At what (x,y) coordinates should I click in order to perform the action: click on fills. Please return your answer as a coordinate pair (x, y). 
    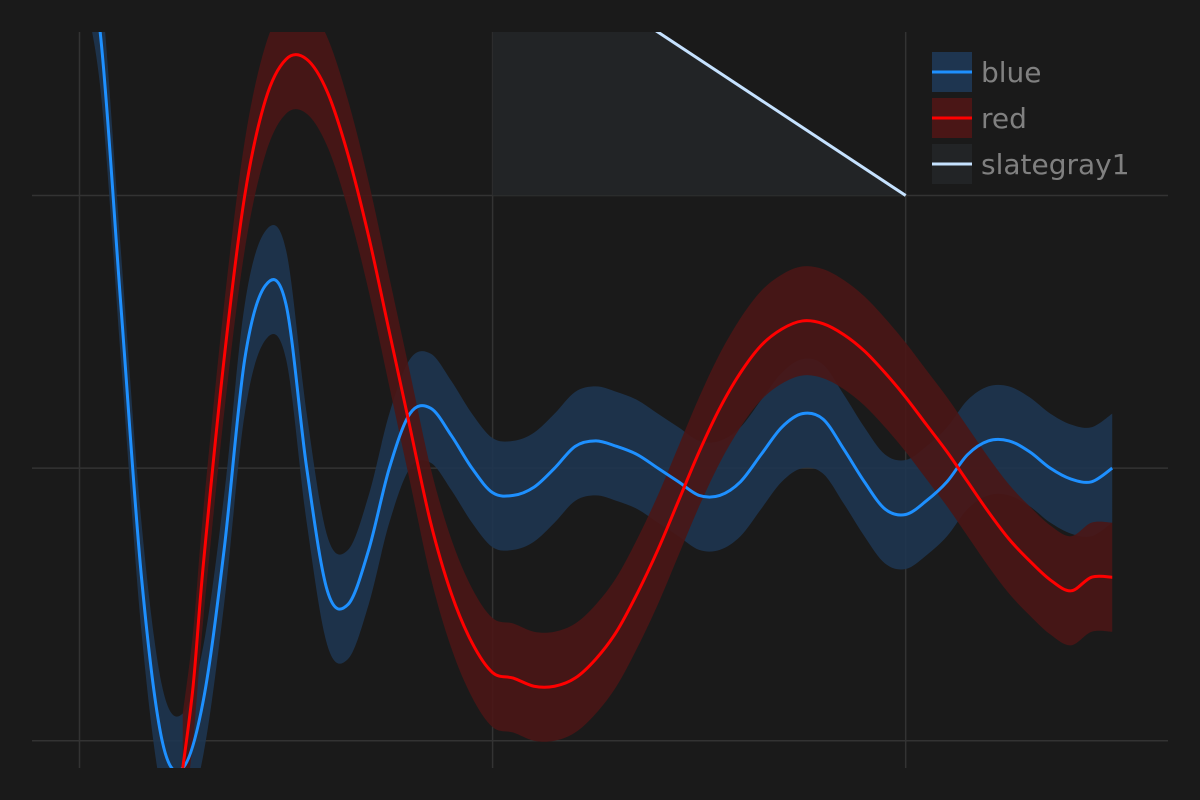
    Looking at the image, I should click on (699, 114).